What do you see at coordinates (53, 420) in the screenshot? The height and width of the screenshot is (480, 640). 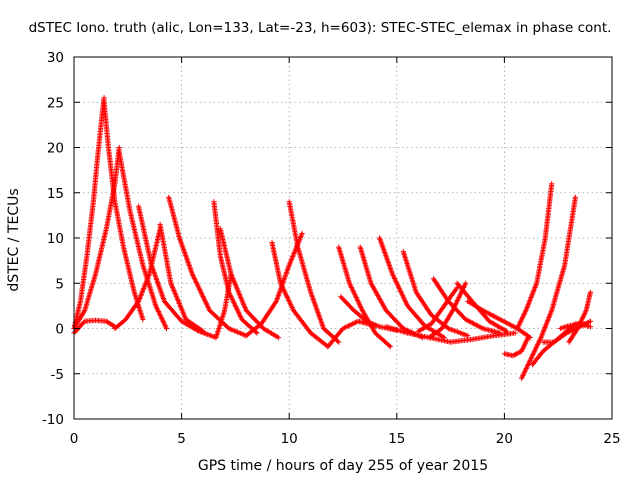 I see `y-tick-label: -10` at bounding box center [53, 420].